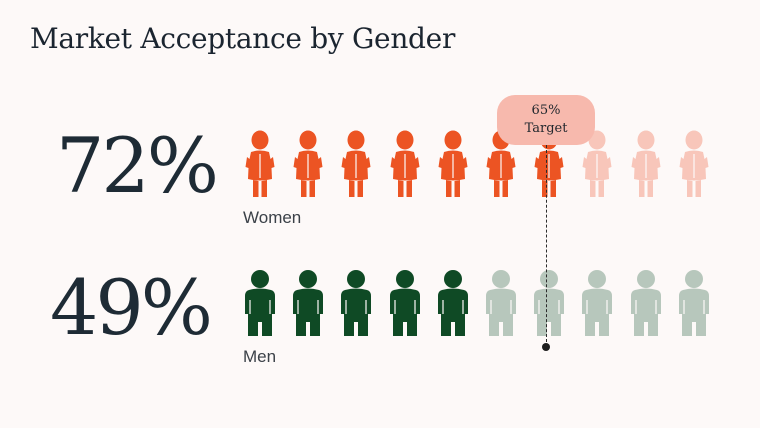 The height and width of the screenshot is (428, 760). I want to click on men-icon-row, so click(480, 306).